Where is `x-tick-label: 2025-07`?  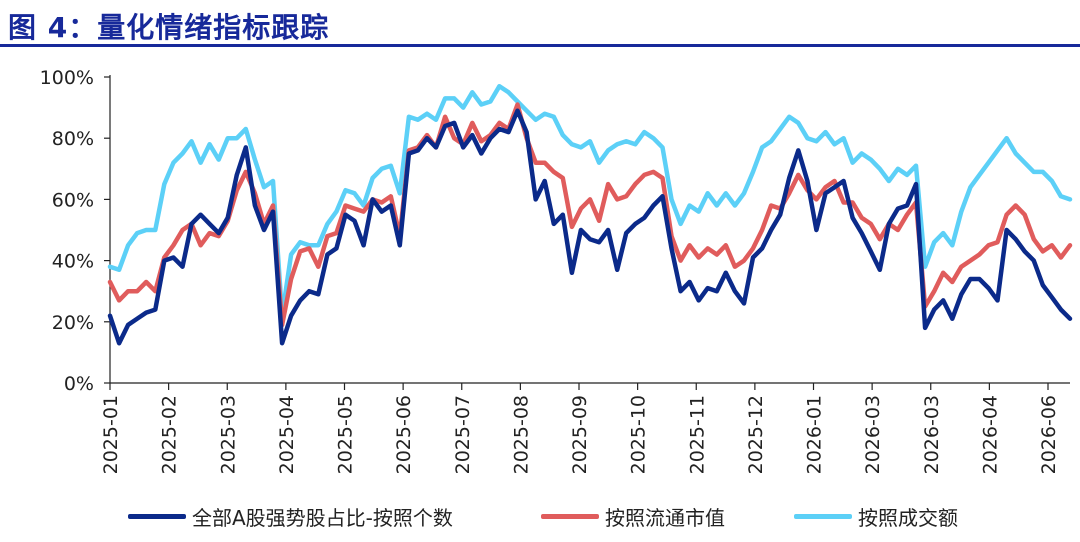 x-tick-label: 2025-07 is located at coordinates (463, 434).